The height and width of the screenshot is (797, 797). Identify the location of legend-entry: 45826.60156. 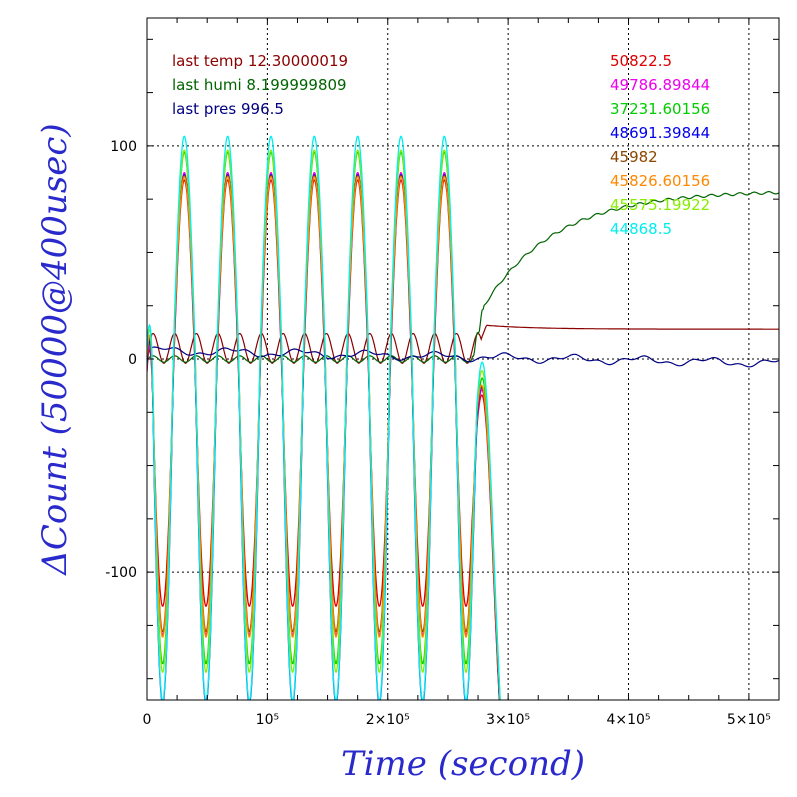
(660, 181).